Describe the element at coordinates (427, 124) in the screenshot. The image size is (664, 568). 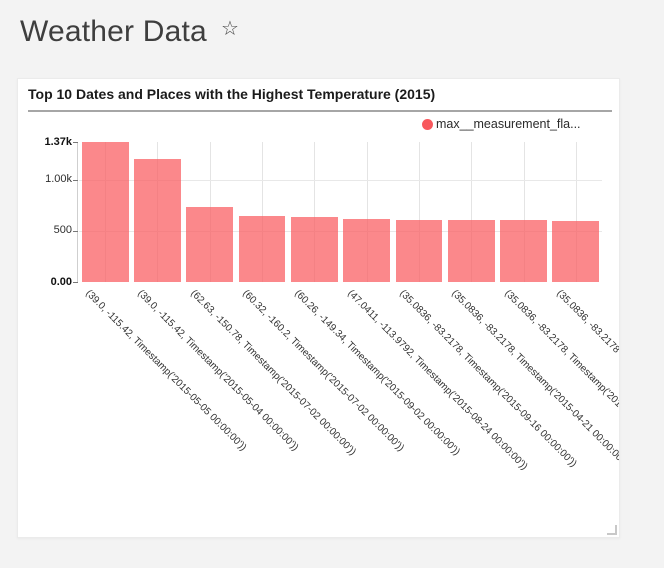
I see `legend-dot-icon` at that location.